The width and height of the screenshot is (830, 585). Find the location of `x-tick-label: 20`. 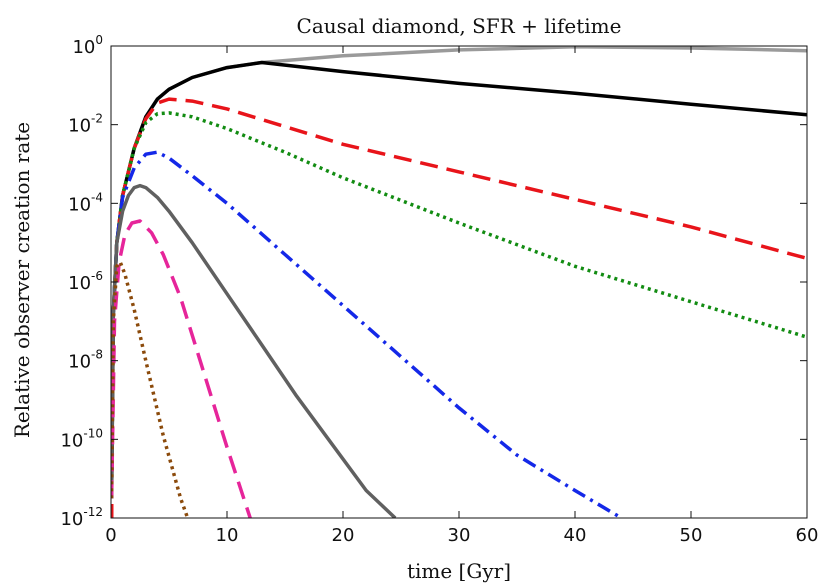

x-tick-label: 20 is located at coordinates (343, 535).